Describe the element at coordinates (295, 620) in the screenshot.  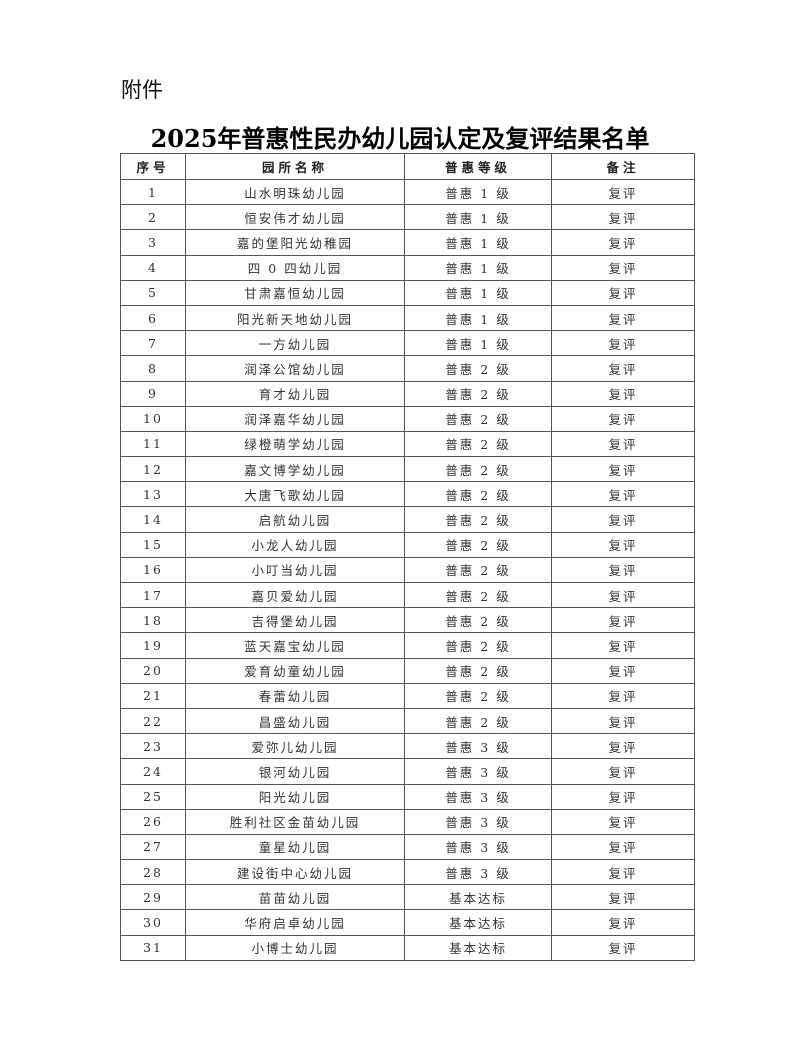
I see `cell-kindergarten-name: 吉得堡幼儿园` at that location.